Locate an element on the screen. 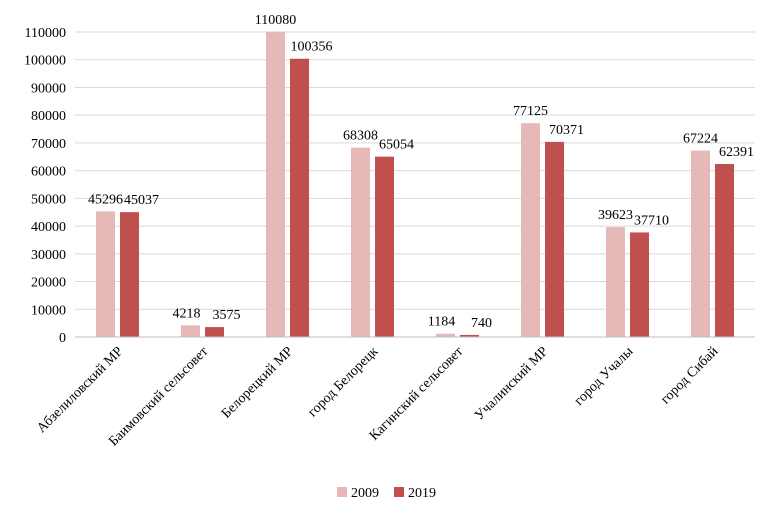 The height and width of the screenshot is (522, 771). data-label-2019-2: 100356 is located at coordinates (312, 47).